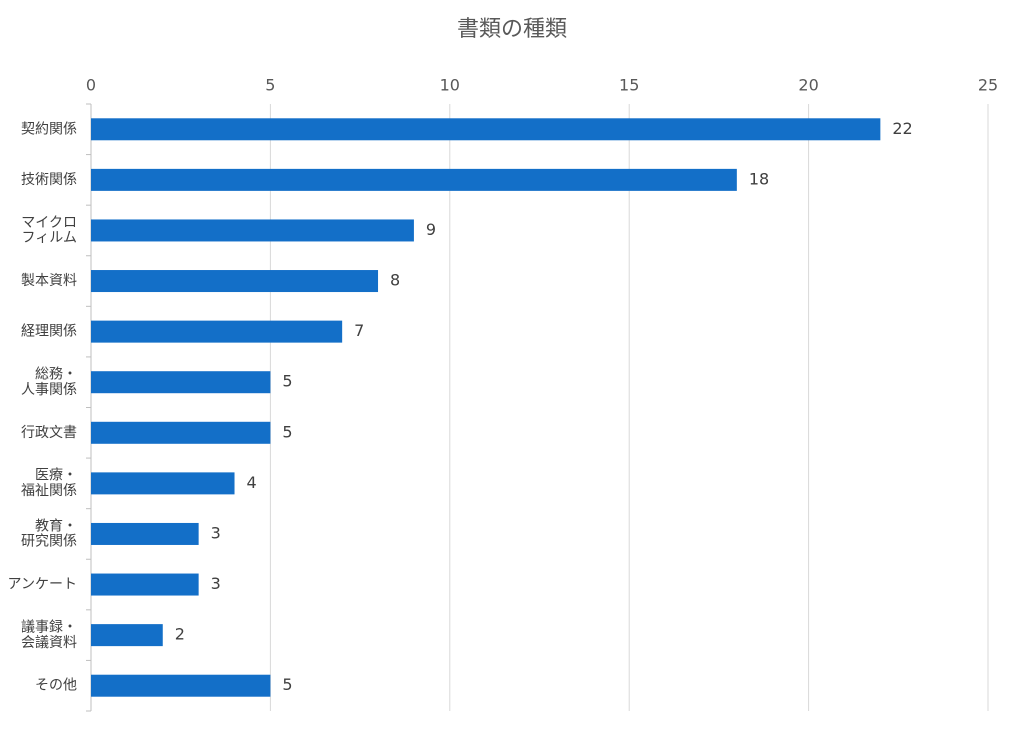 The height and width of the screenshot is (741, 1024). I want to click on x-tick-label: 0, so click(91, 85).